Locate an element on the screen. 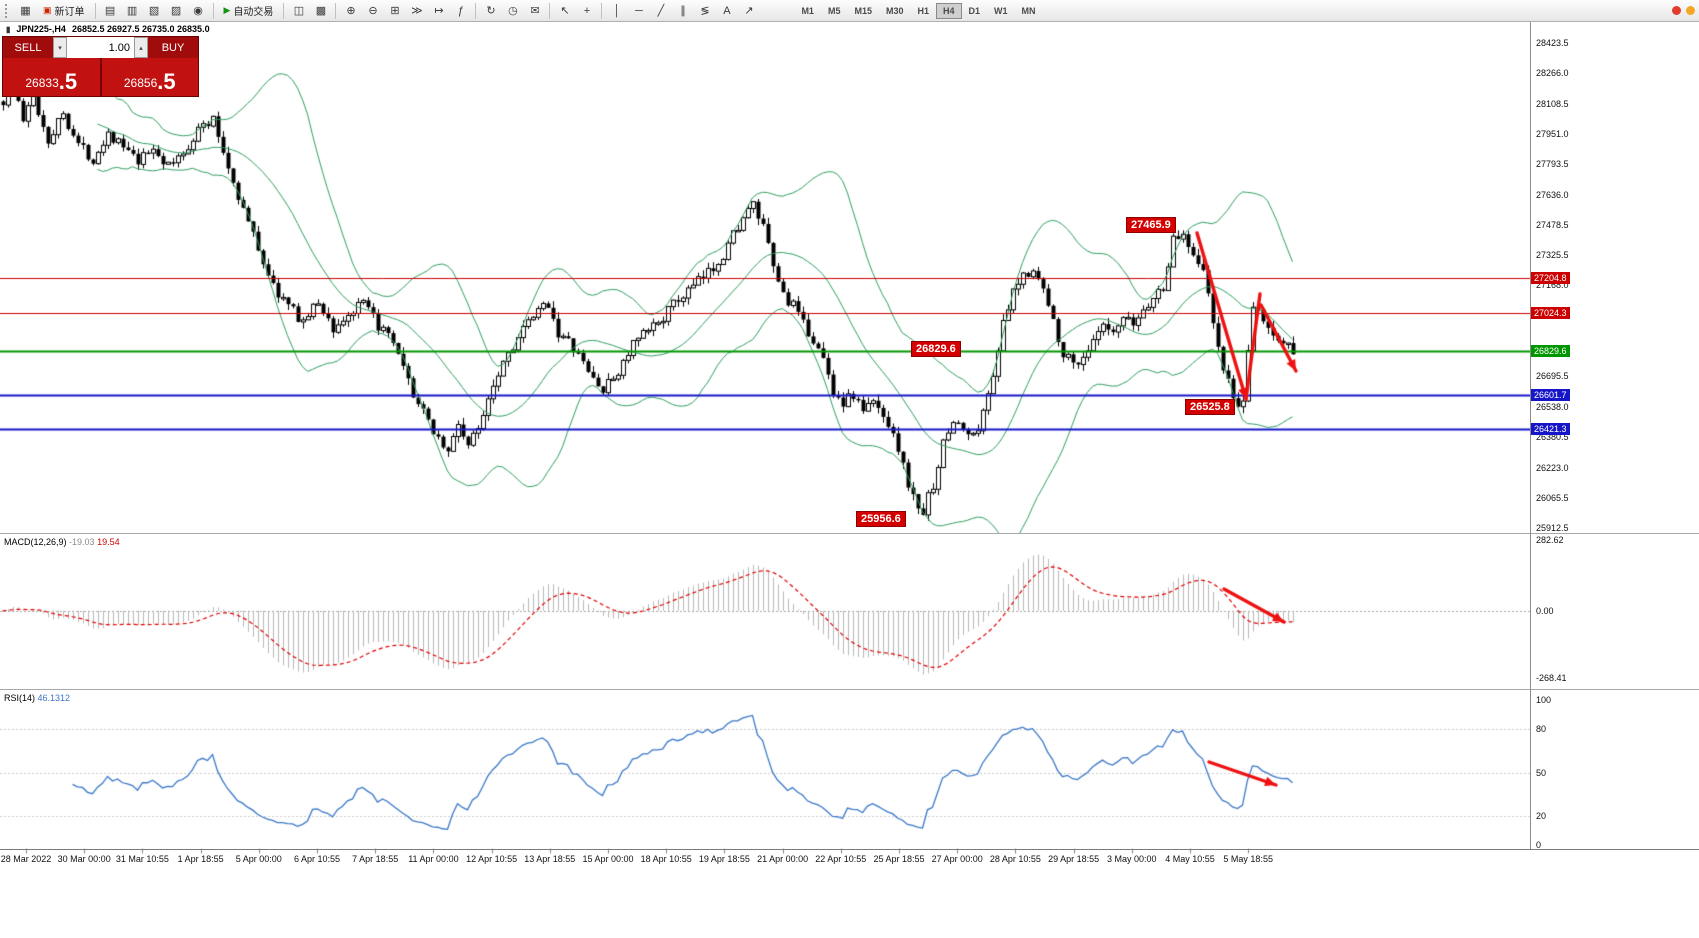  price-axis-label: 26695.5 is located at coordinates (1552, 376).